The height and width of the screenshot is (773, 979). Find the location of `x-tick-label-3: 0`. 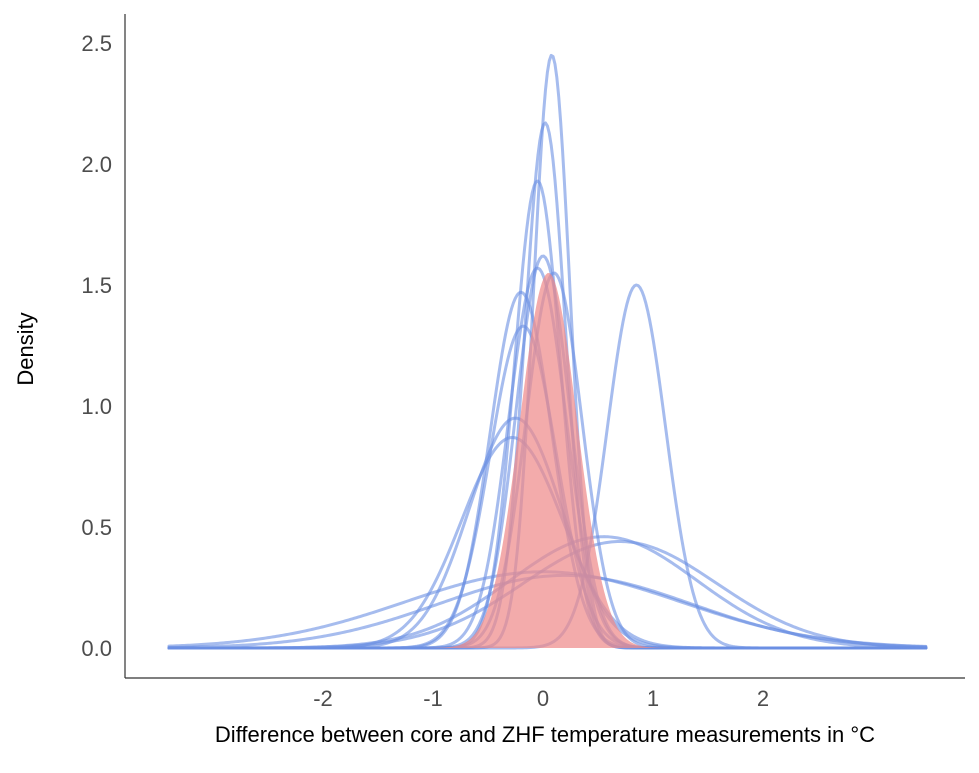

x-tick-label-3: 0 is located at coordinates (543, 698).